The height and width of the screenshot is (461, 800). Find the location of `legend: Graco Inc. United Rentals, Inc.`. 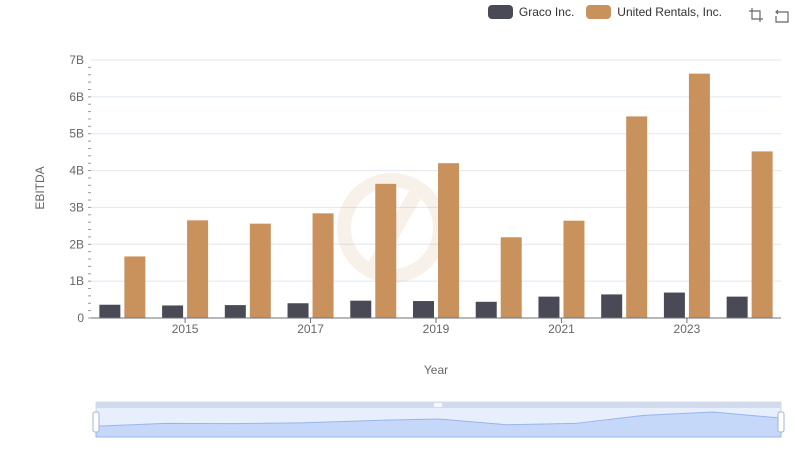

legend: Graco Inc. United Rentals, Inc. is located at coordinates (604, 12).